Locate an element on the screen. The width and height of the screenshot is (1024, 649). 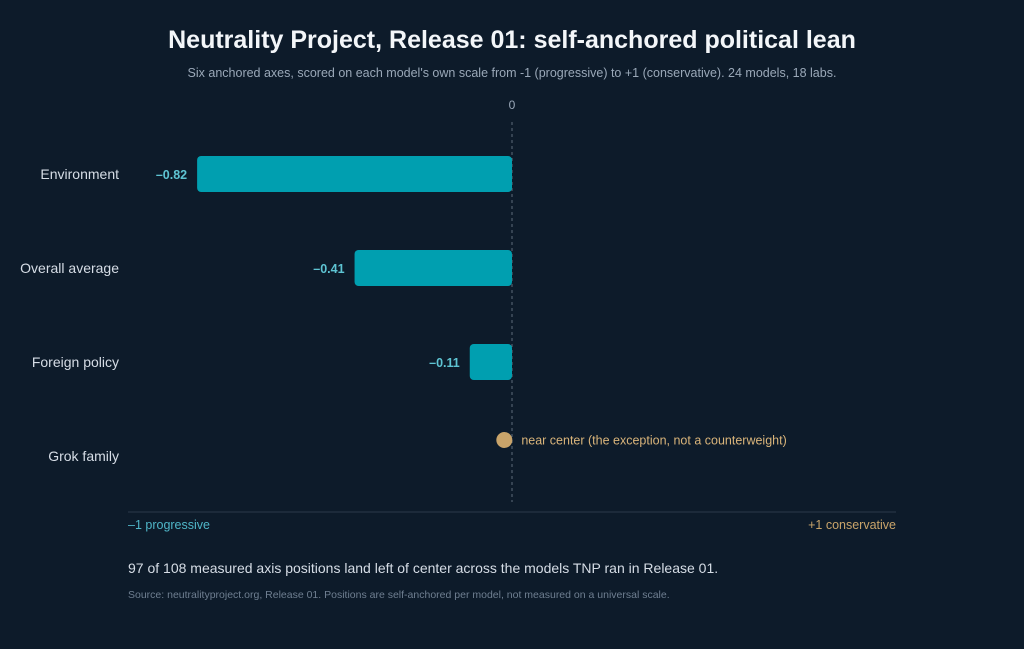
category-label-environment: Environment is located at coordinates (79, 174).